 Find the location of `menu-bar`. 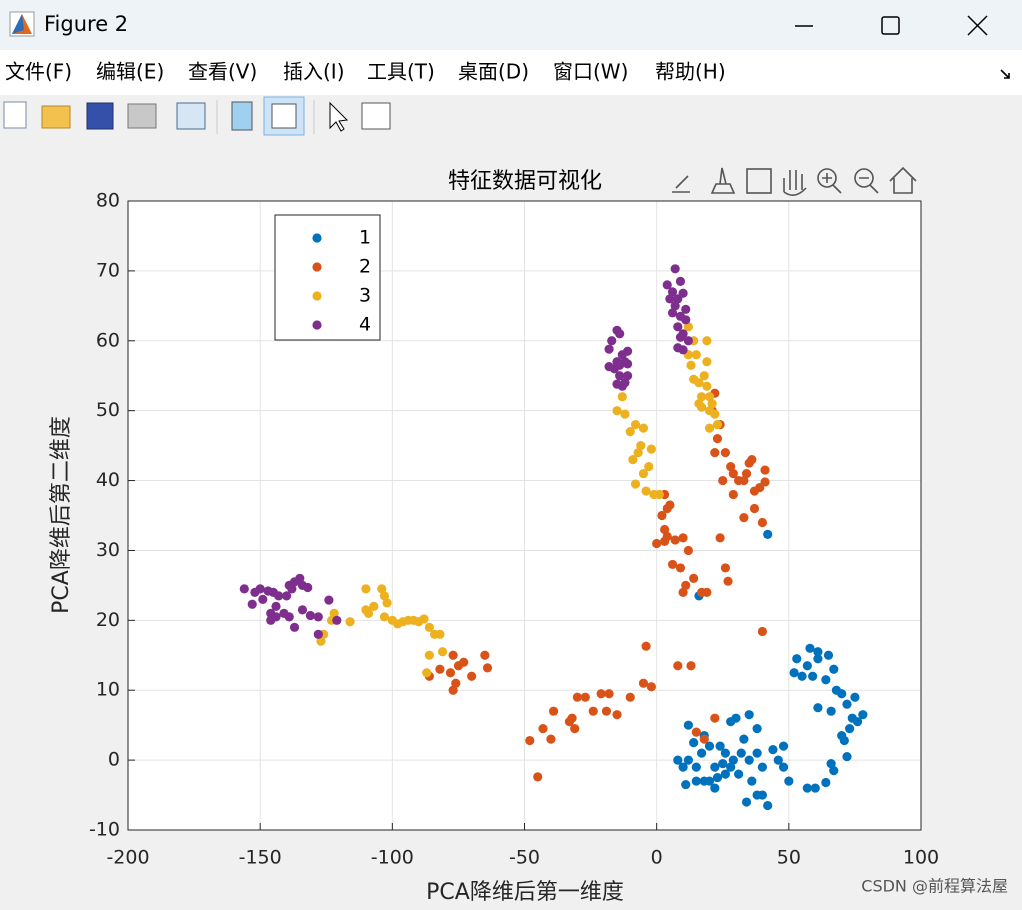

menu-bar is located at coordinates (511, 72).